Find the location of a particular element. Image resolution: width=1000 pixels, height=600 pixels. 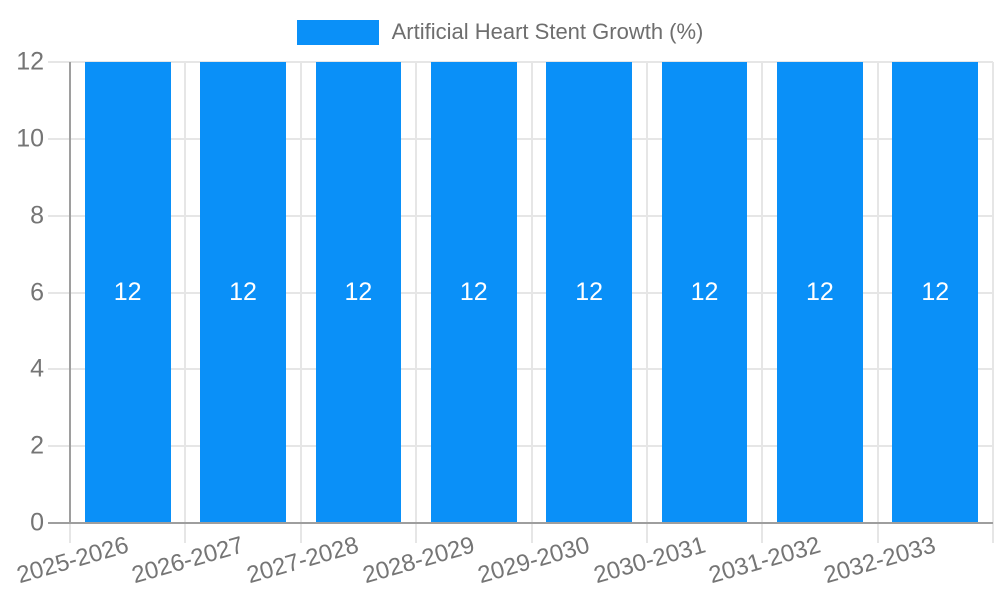

x-axis-line is located at coordinates (520, 523).